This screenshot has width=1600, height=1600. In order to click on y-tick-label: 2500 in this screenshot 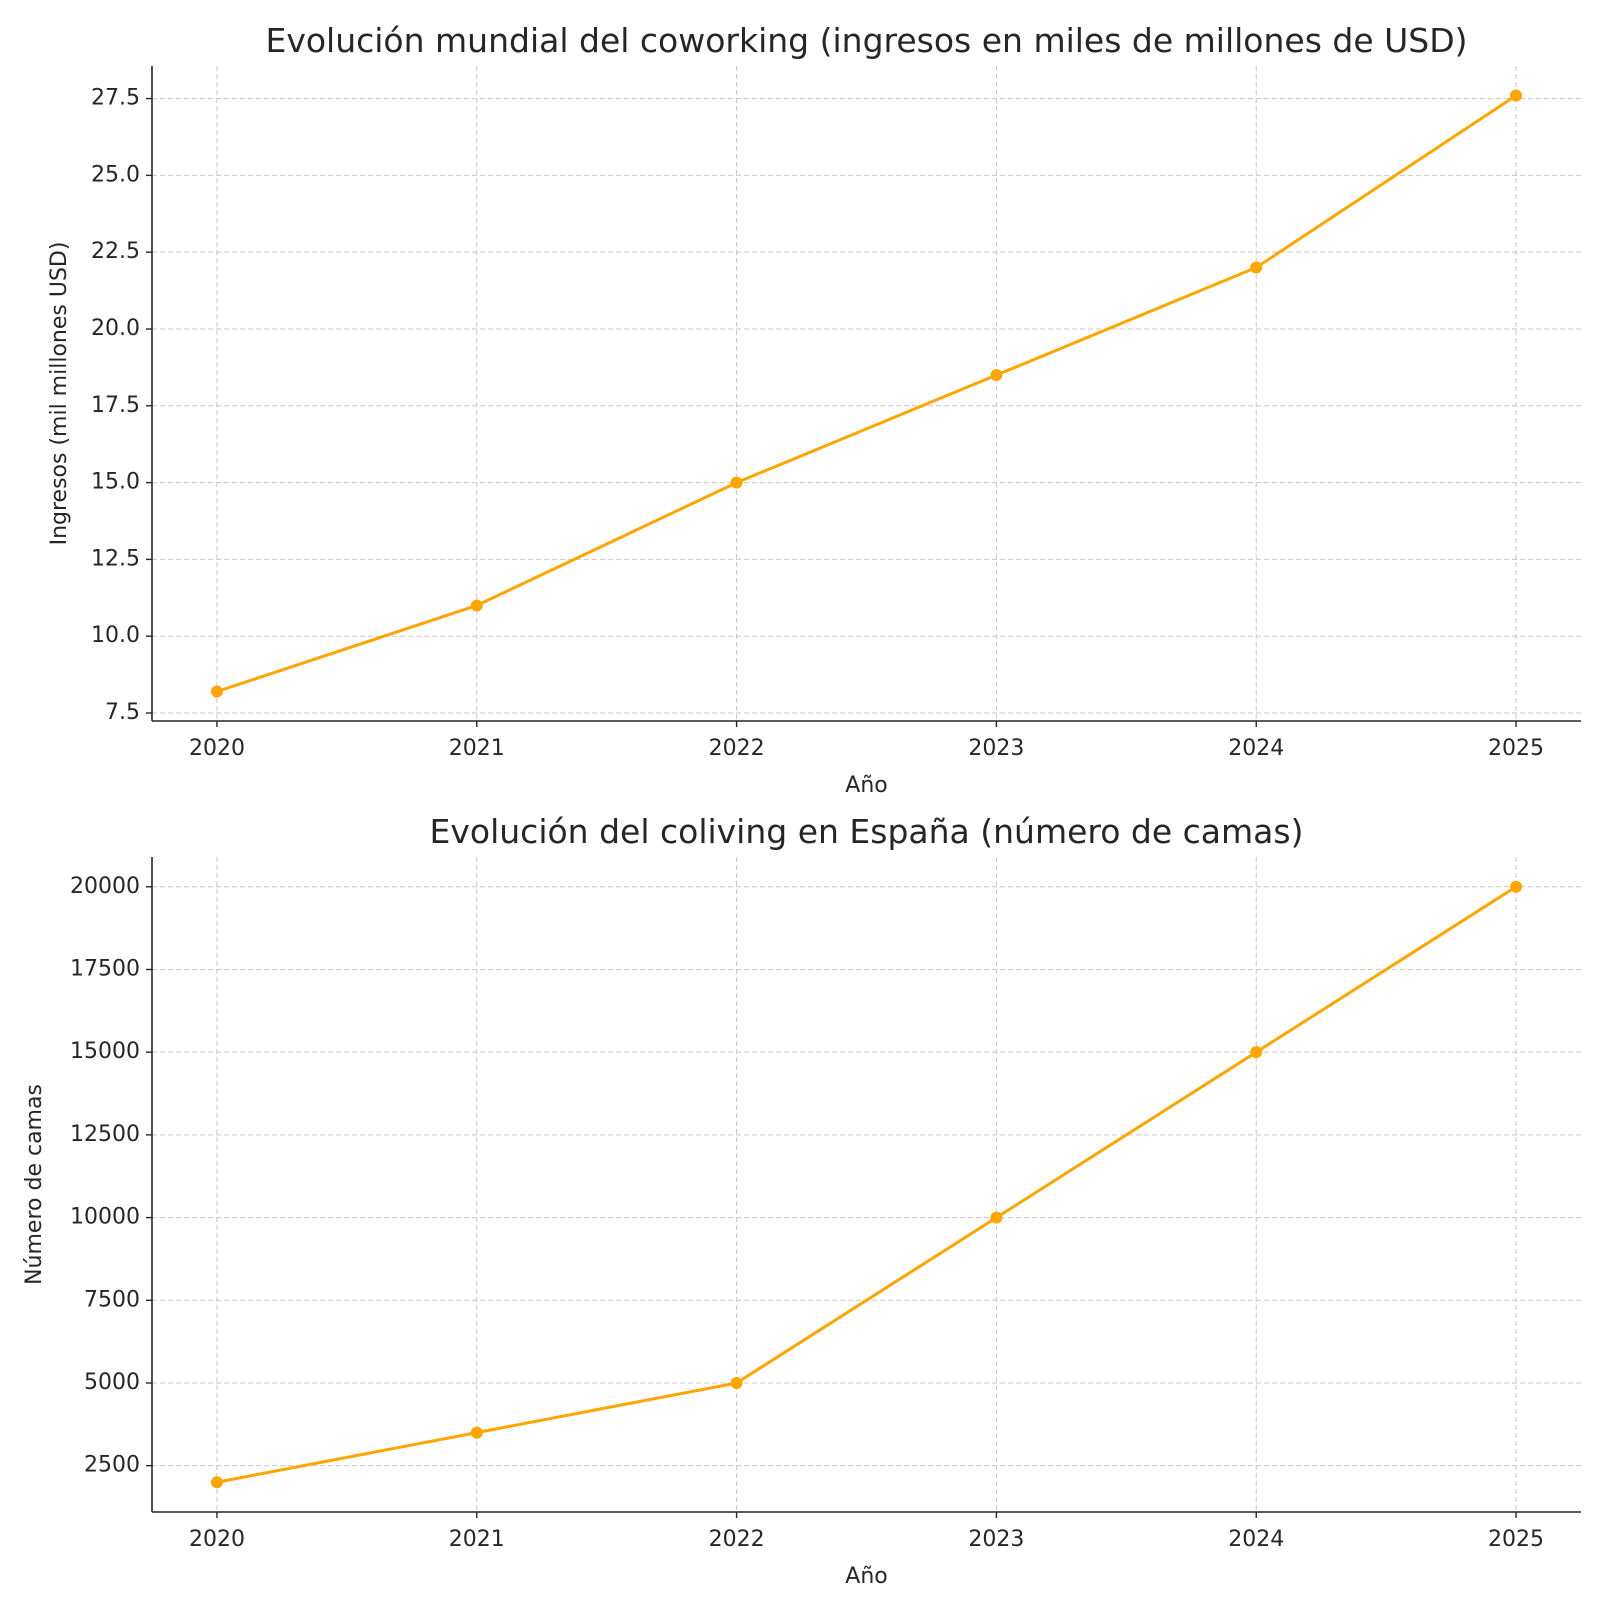, I will do `click(112, 1465)`.